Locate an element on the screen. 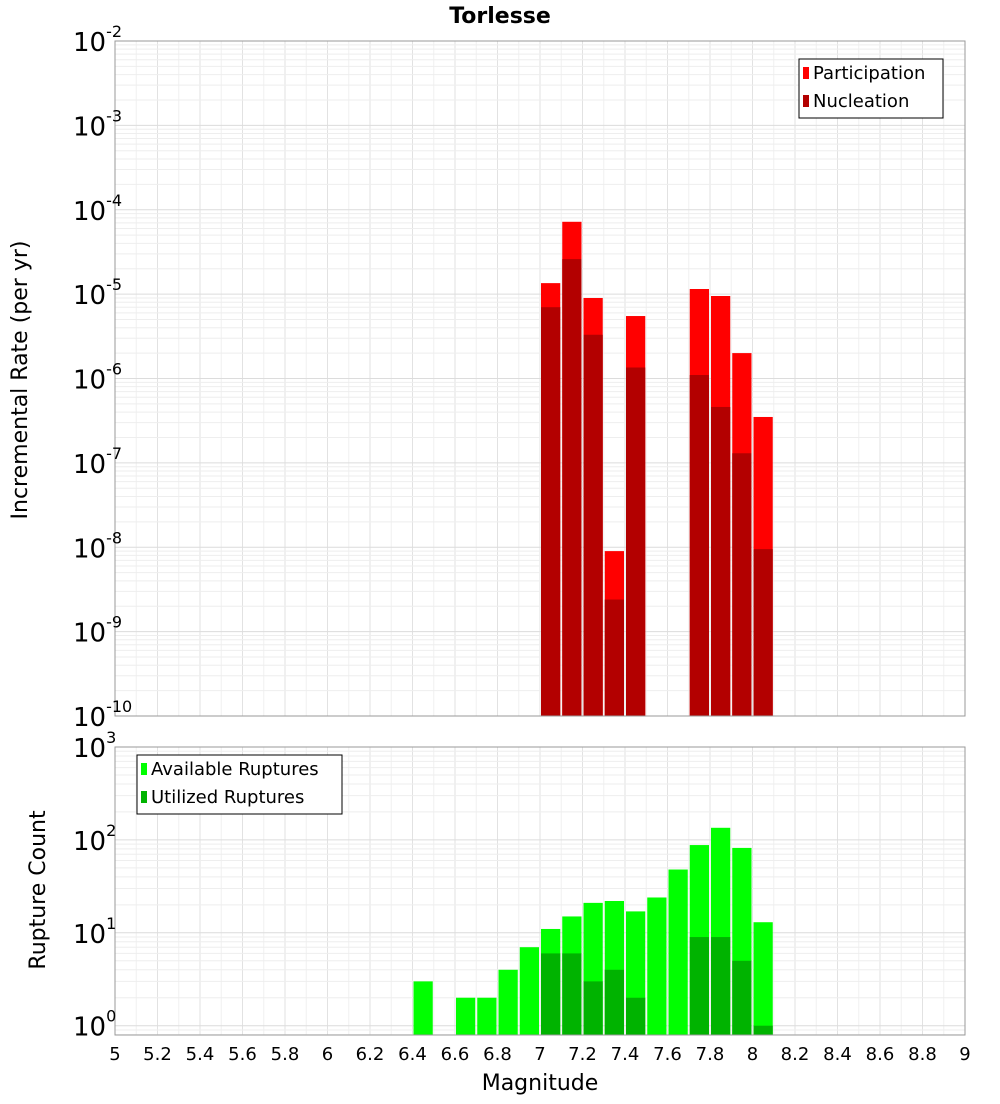 The image size is (1000, 1104). x-axis-label: Magnitude is located at coordinates (540, 1083).